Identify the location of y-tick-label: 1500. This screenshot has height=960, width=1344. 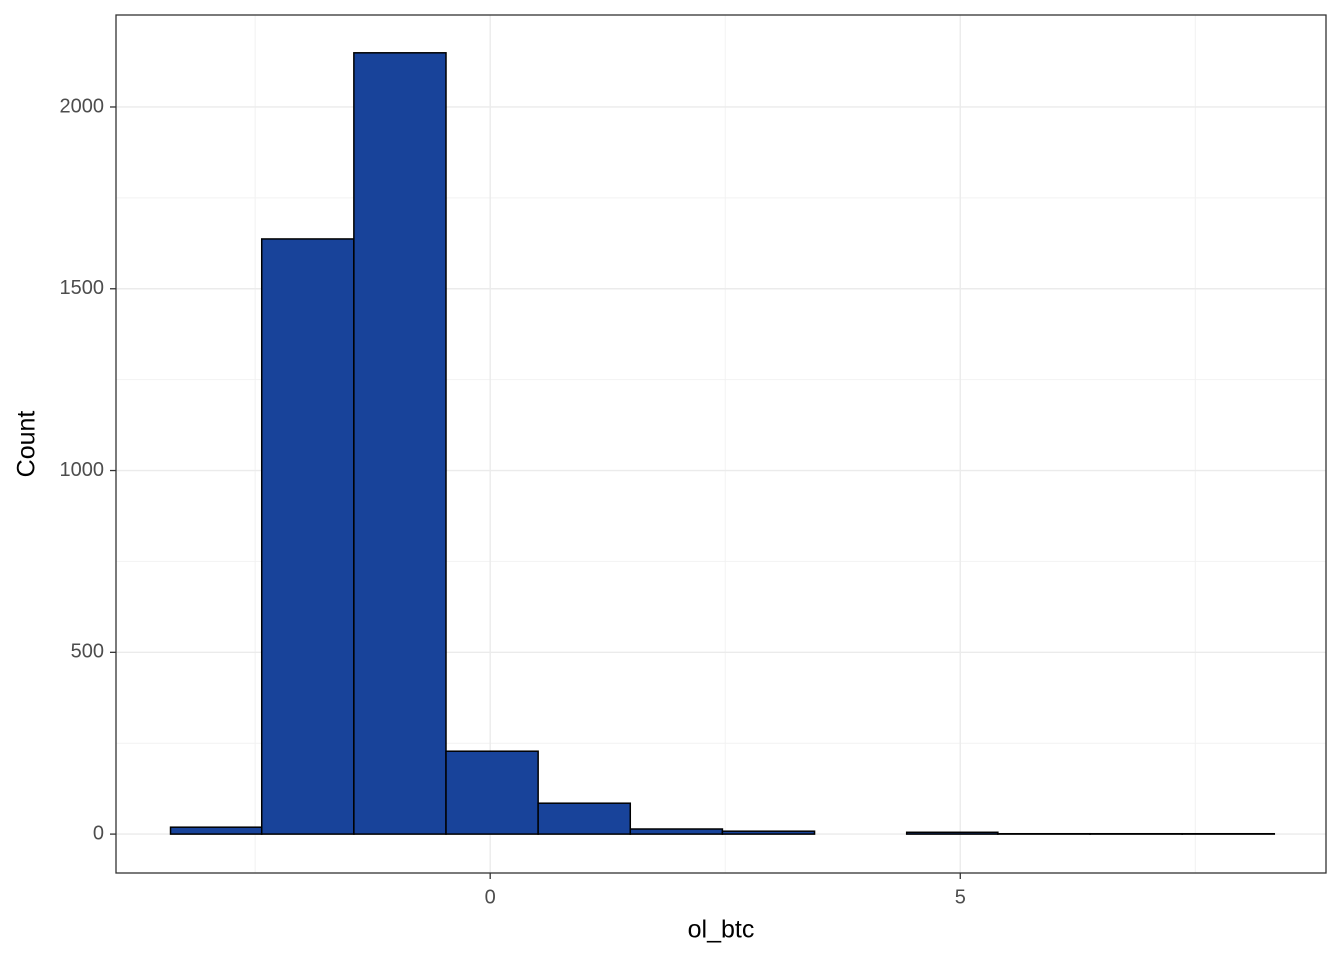
(82, 288).